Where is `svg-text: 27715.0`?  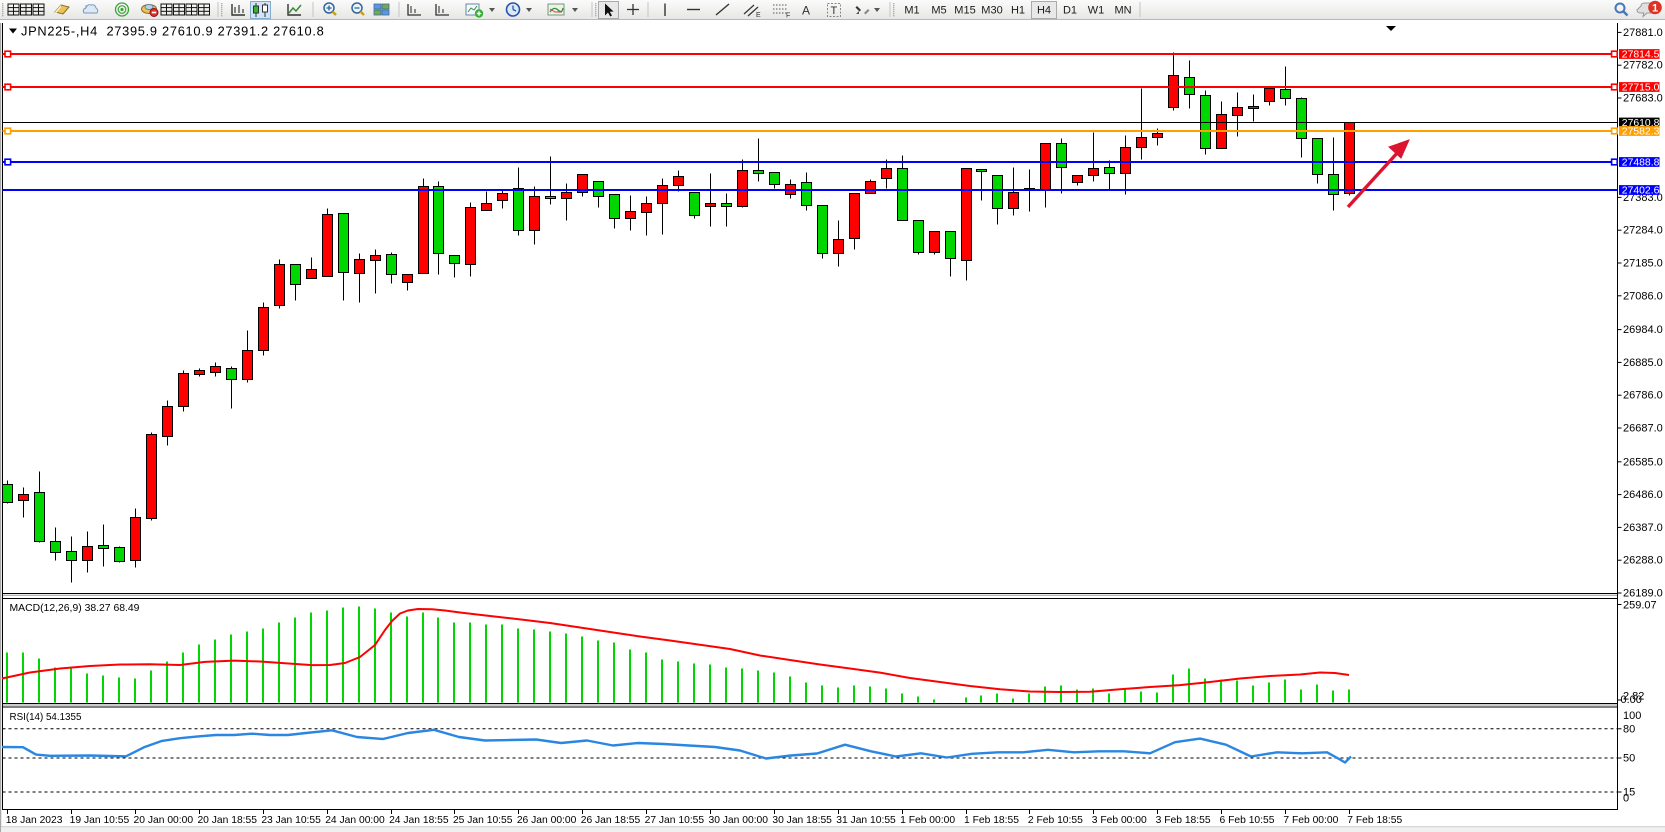 svg-text: 27715.0 is located at coordinates (1641, 88).